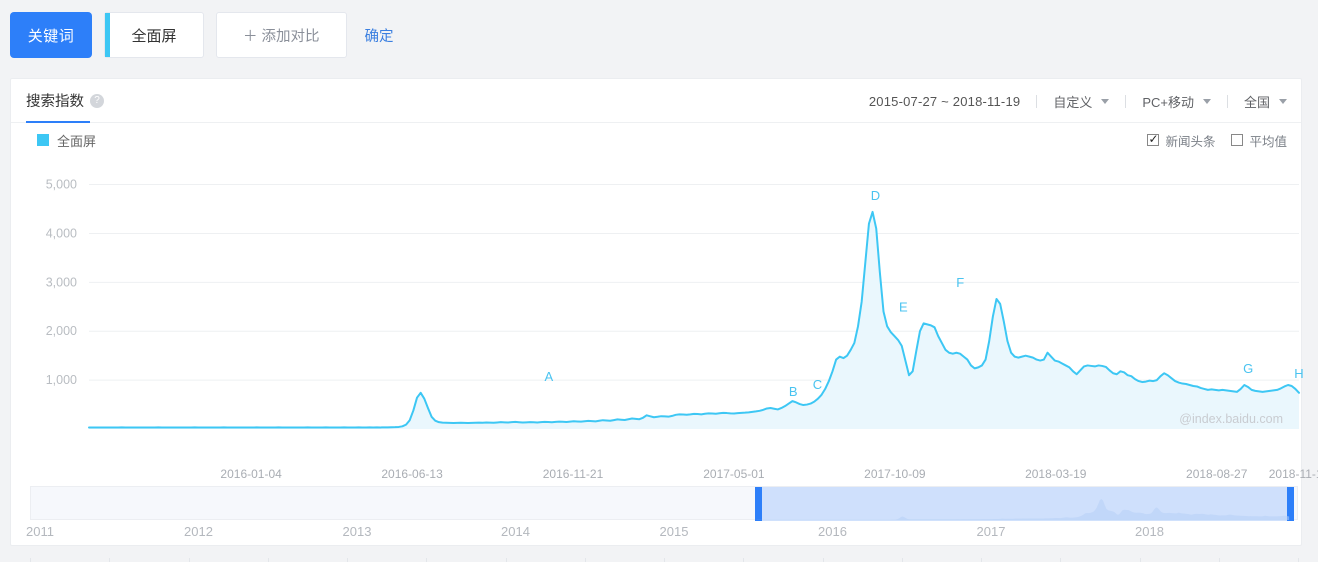  I want to click on checkbox-news-headline-box, so click(1153, 139).